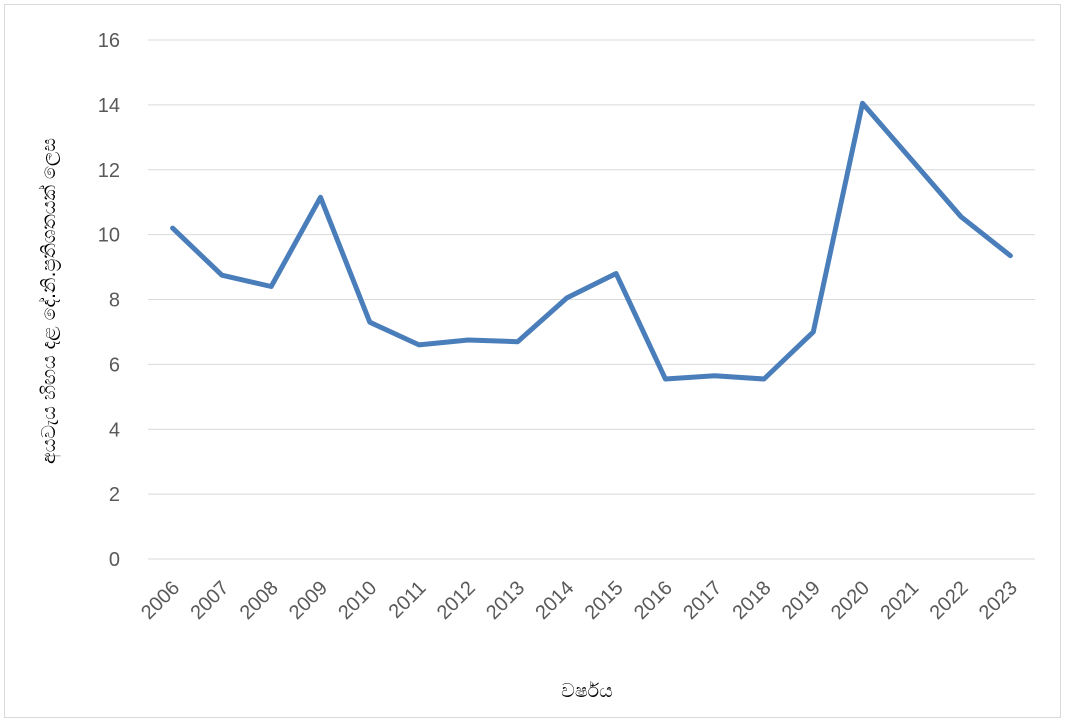  What do you see at coordinates (850, 600) in the screenshot?
I see `x-tick-label: 2020` at bounding box center [850, 600].